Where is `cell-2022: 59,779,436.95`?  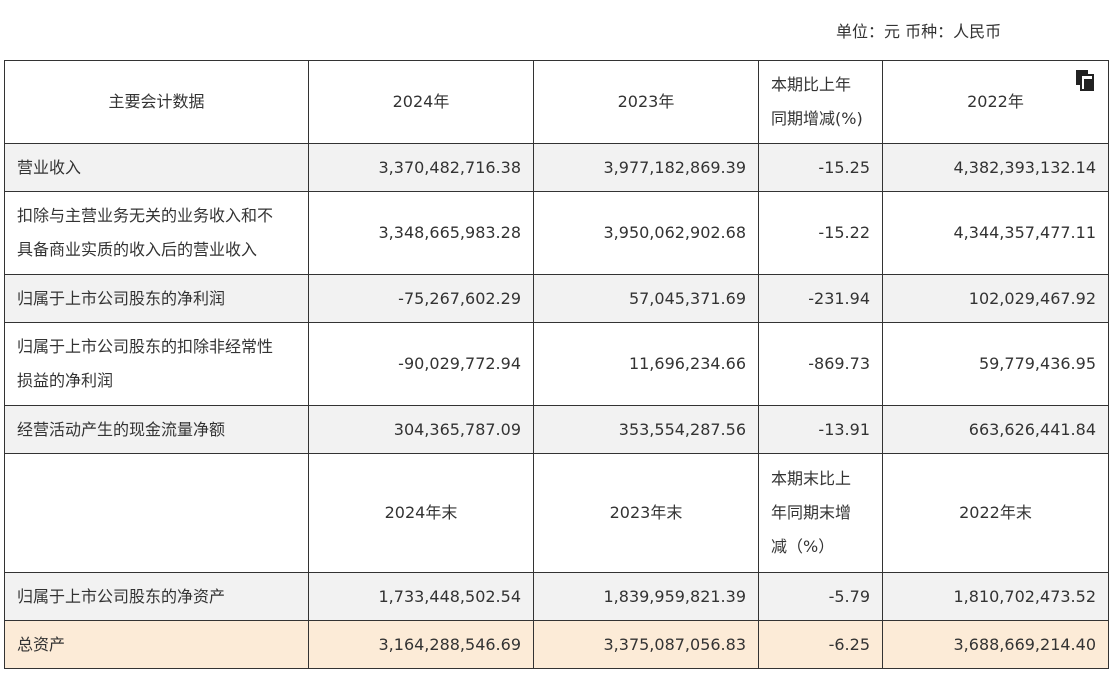 cell-2022: 59,779,436.95 is located at coordinates (995, 364).